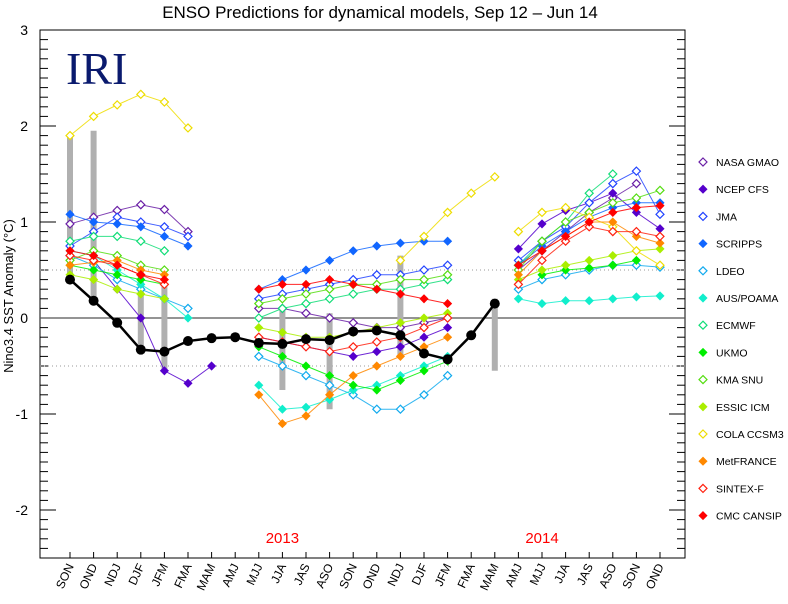  I want to click on y-tick-label: -2, so click(22, 510).